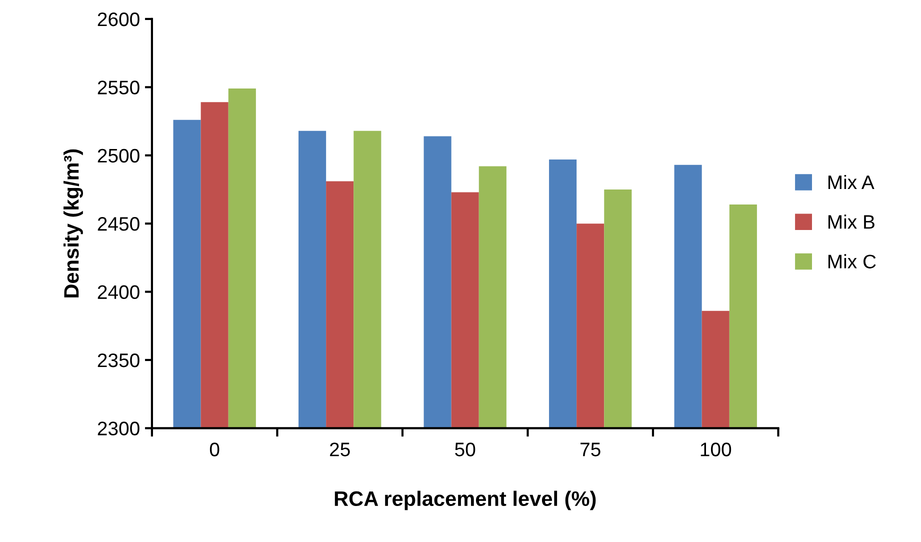 The width and height of the screenshot is (921, 542). What do you see at coordinates (716, 449) in the screenshot?
I see `x-tick-label: 100` at bounding box center [716, 449].